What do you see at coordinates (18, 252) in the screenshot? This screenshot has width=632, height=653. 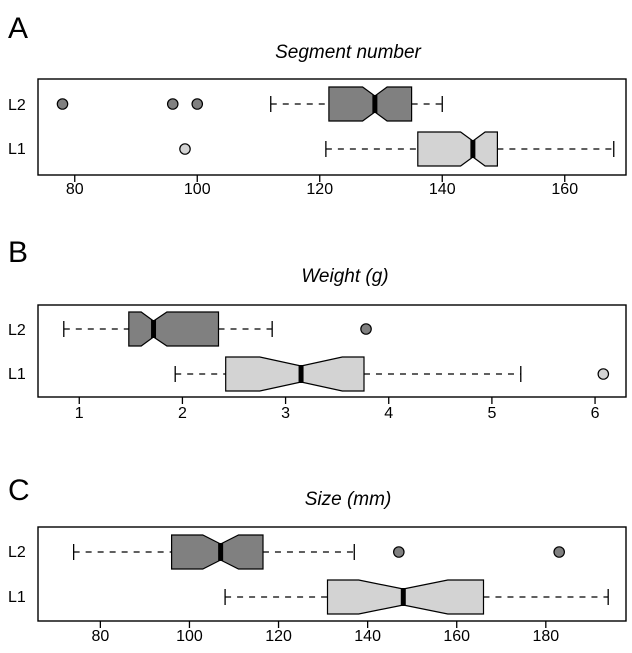 I see `panel-letter: B` at bounding box center [18, 252].